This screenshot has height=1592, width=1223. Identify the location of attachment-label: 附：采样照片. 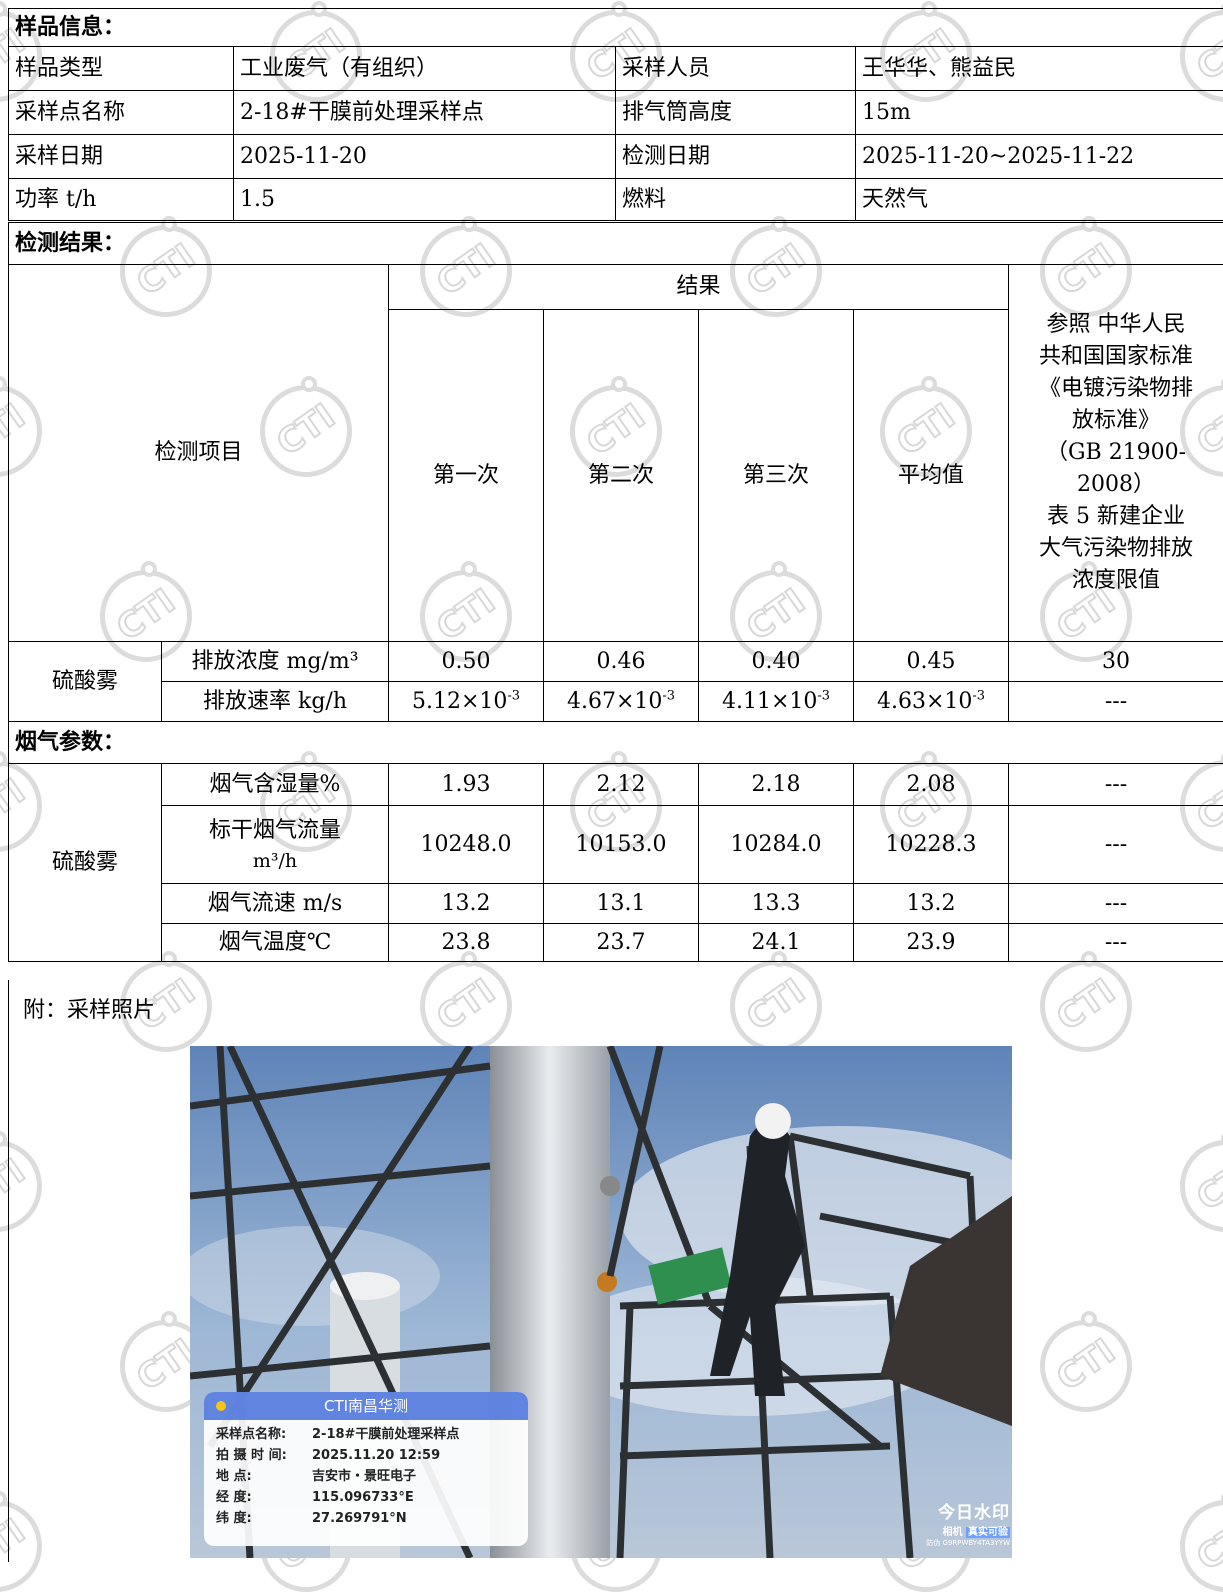
(89, 1008).